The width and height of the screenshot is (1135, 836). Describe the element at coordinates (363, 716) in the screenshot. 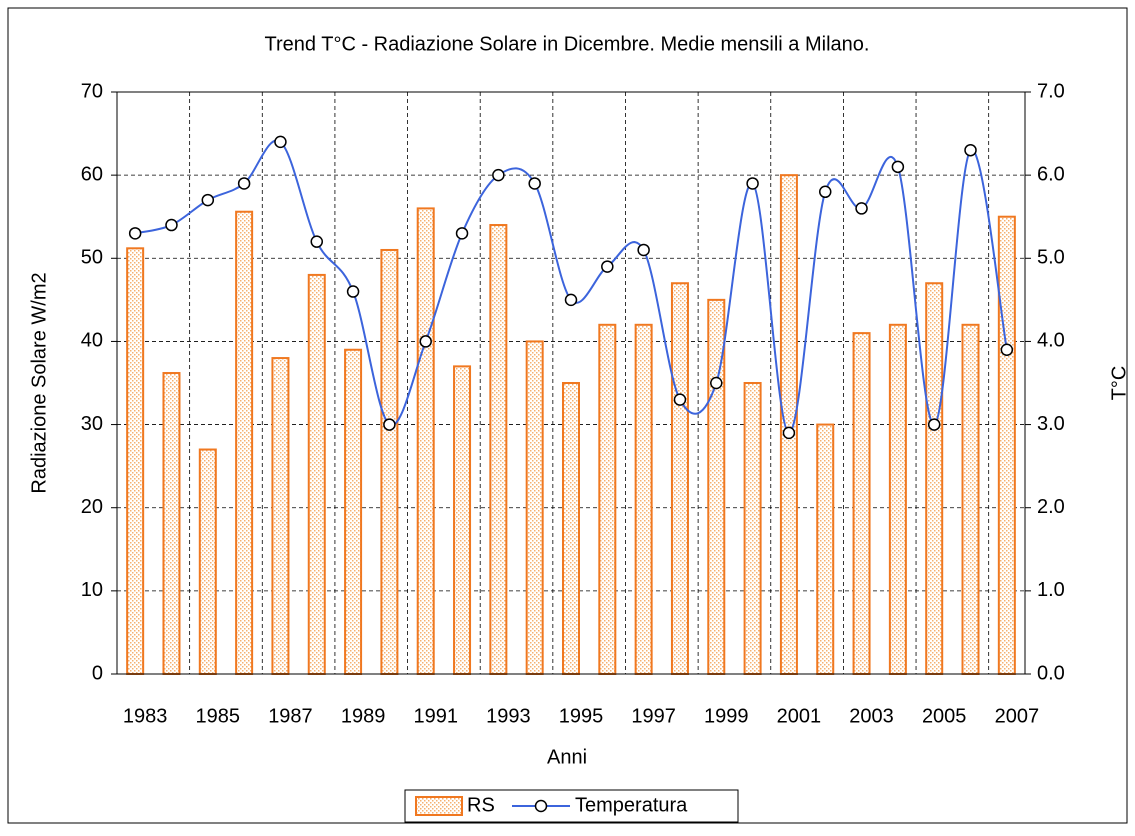

I see `x-tick-label: 1989` at that location.